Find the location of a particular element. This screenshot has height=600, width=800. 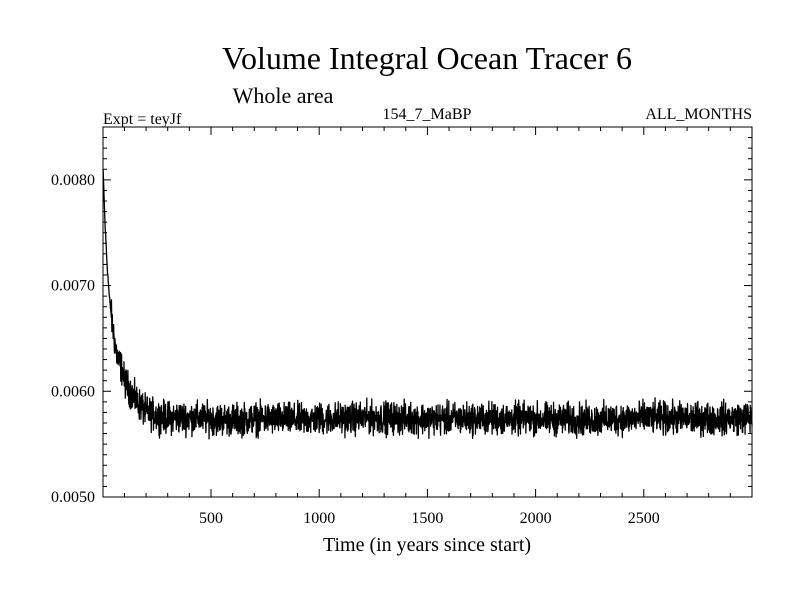

chart-subtitle: Whole area is located at coordinates (283, 95).